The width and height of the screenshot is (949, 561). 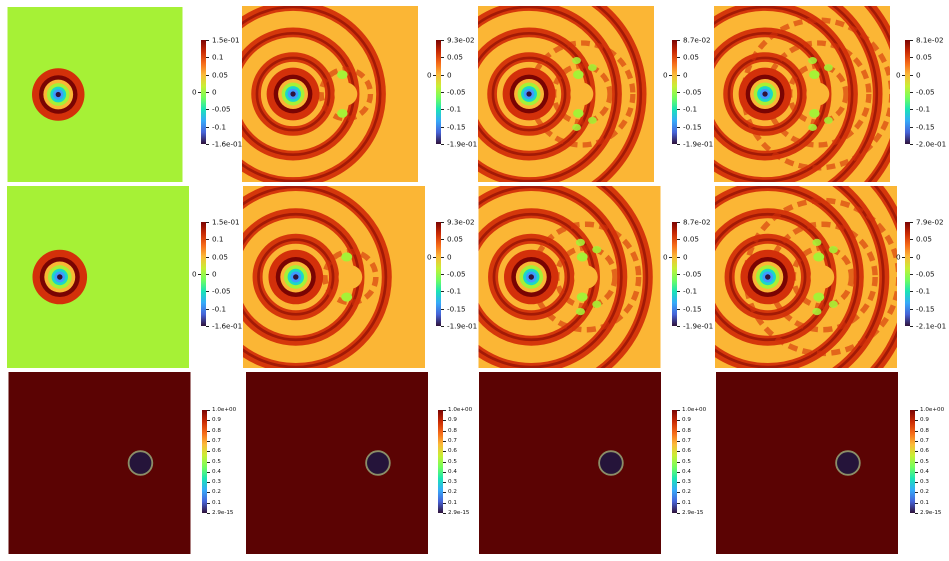 What do you see at coordinates (226, 40) in the screenshot?
I see `colorbar-tick-label: 1.5e-01` at bounding box center [226, 40].